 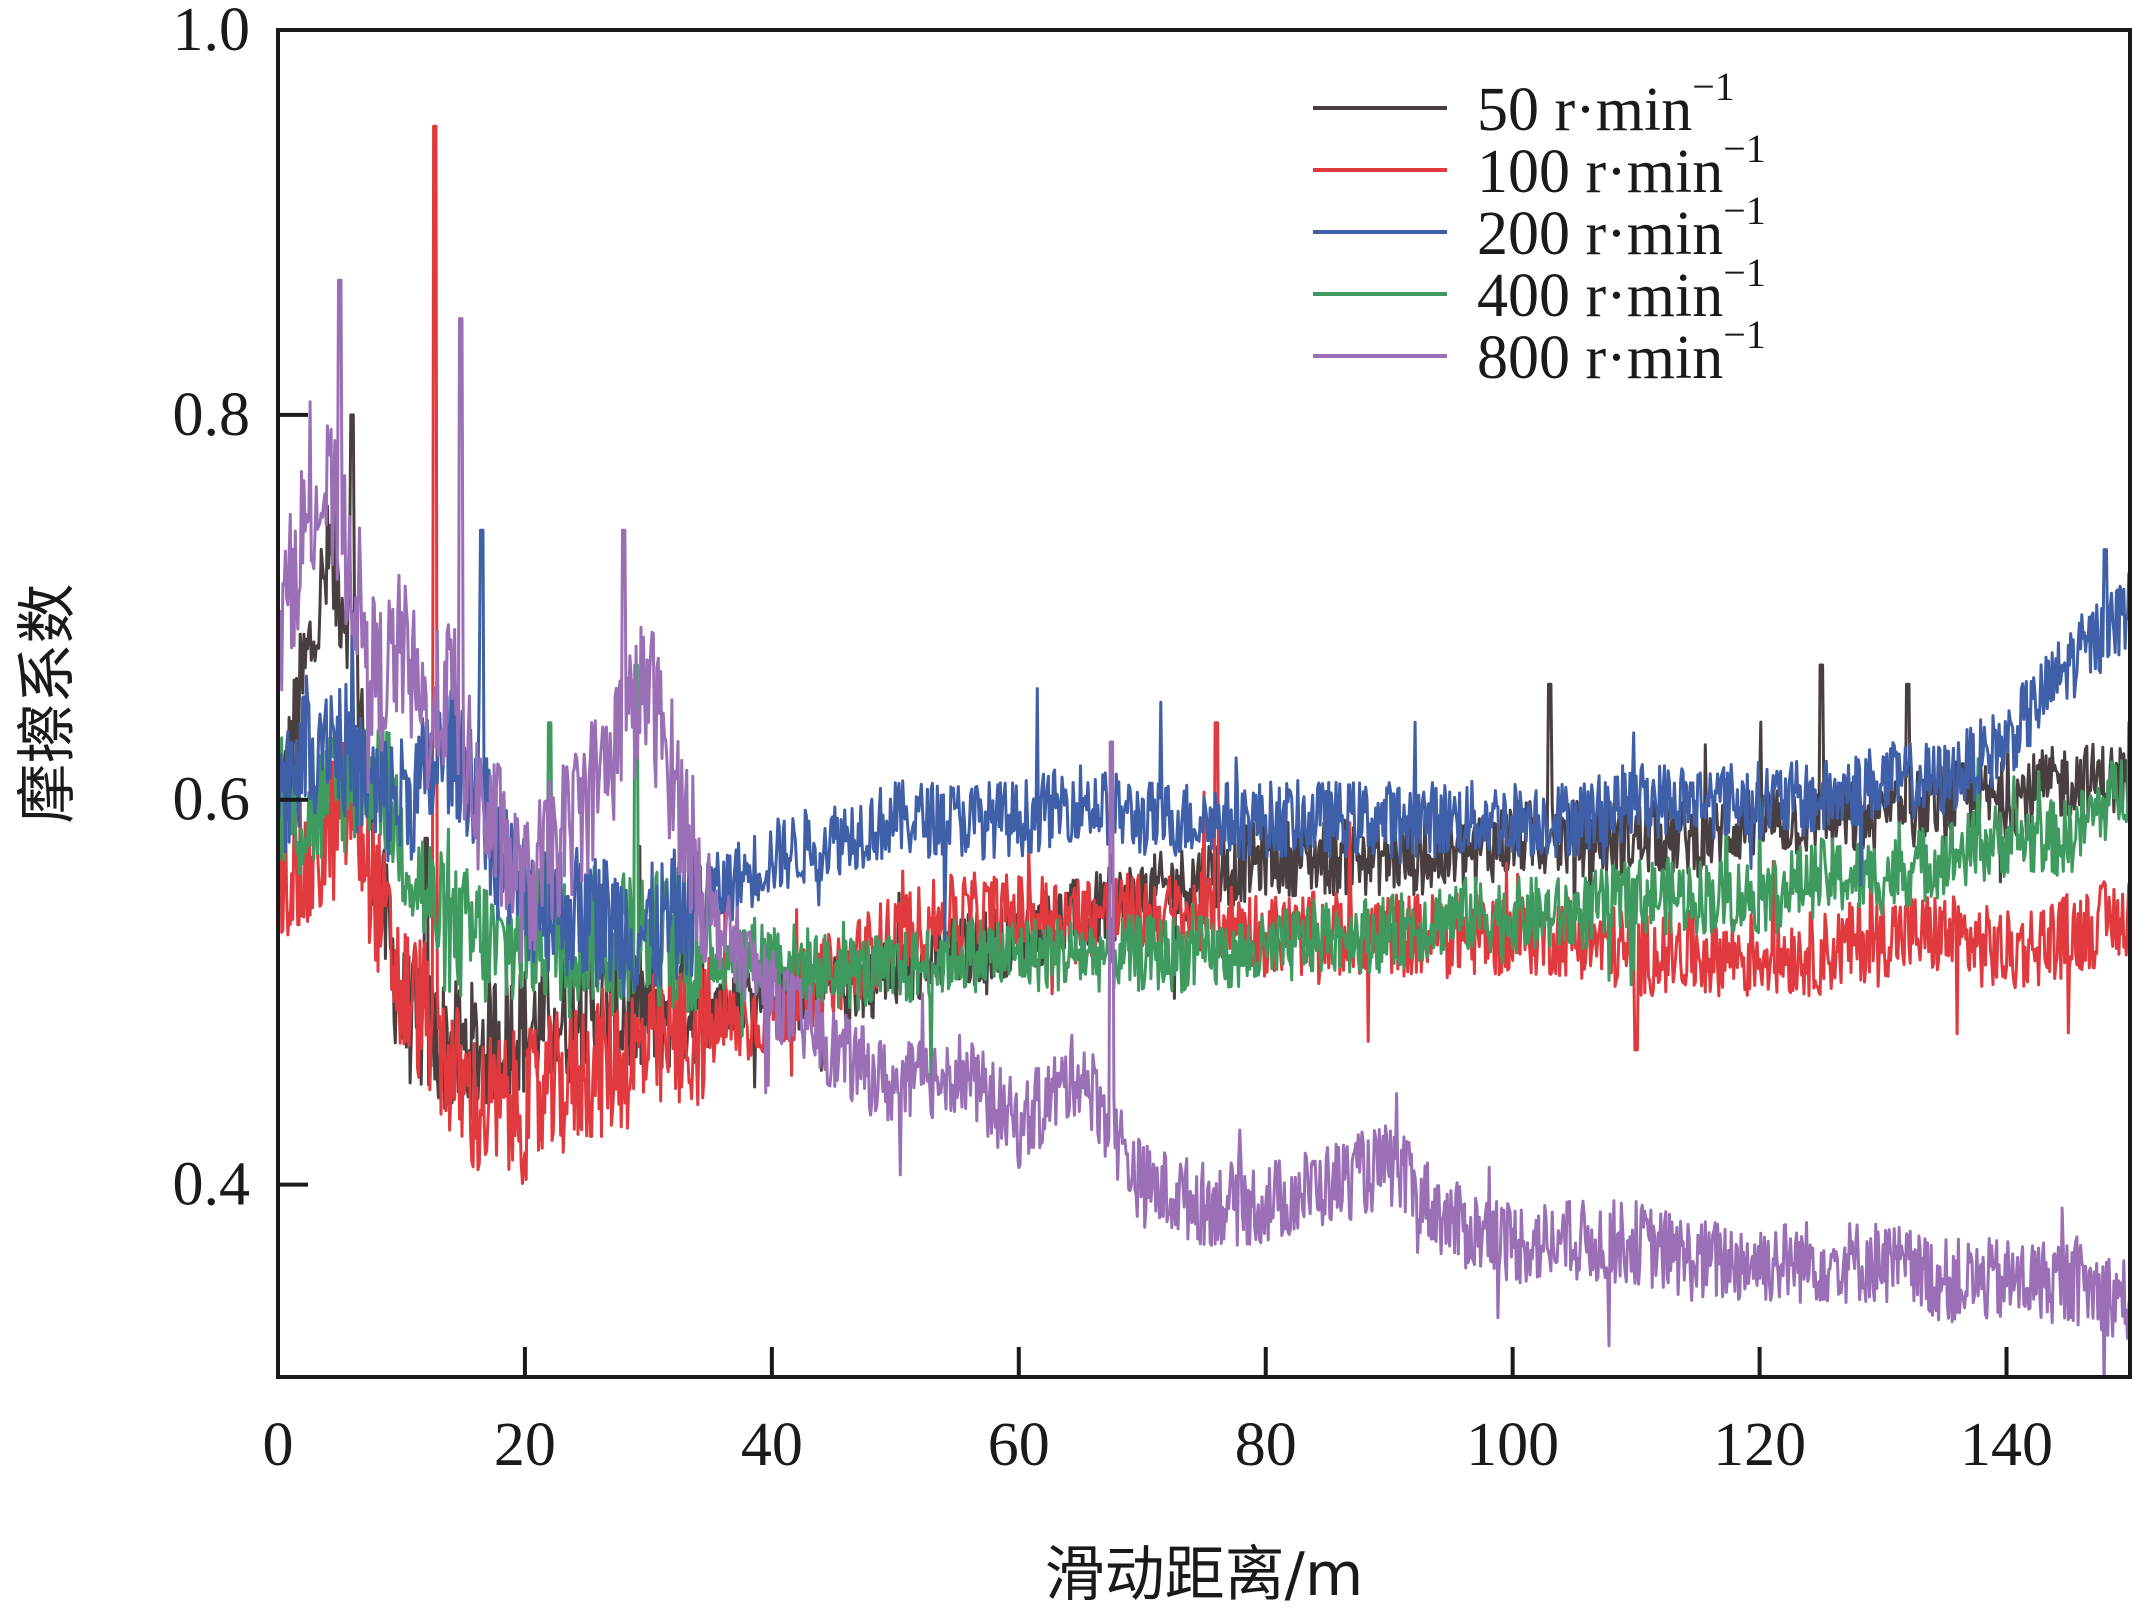 What do you see at coordinates (1019, 1445) in the screenshot?
I see `x-tick-label: 60` at bounding box center [1019, 1445].